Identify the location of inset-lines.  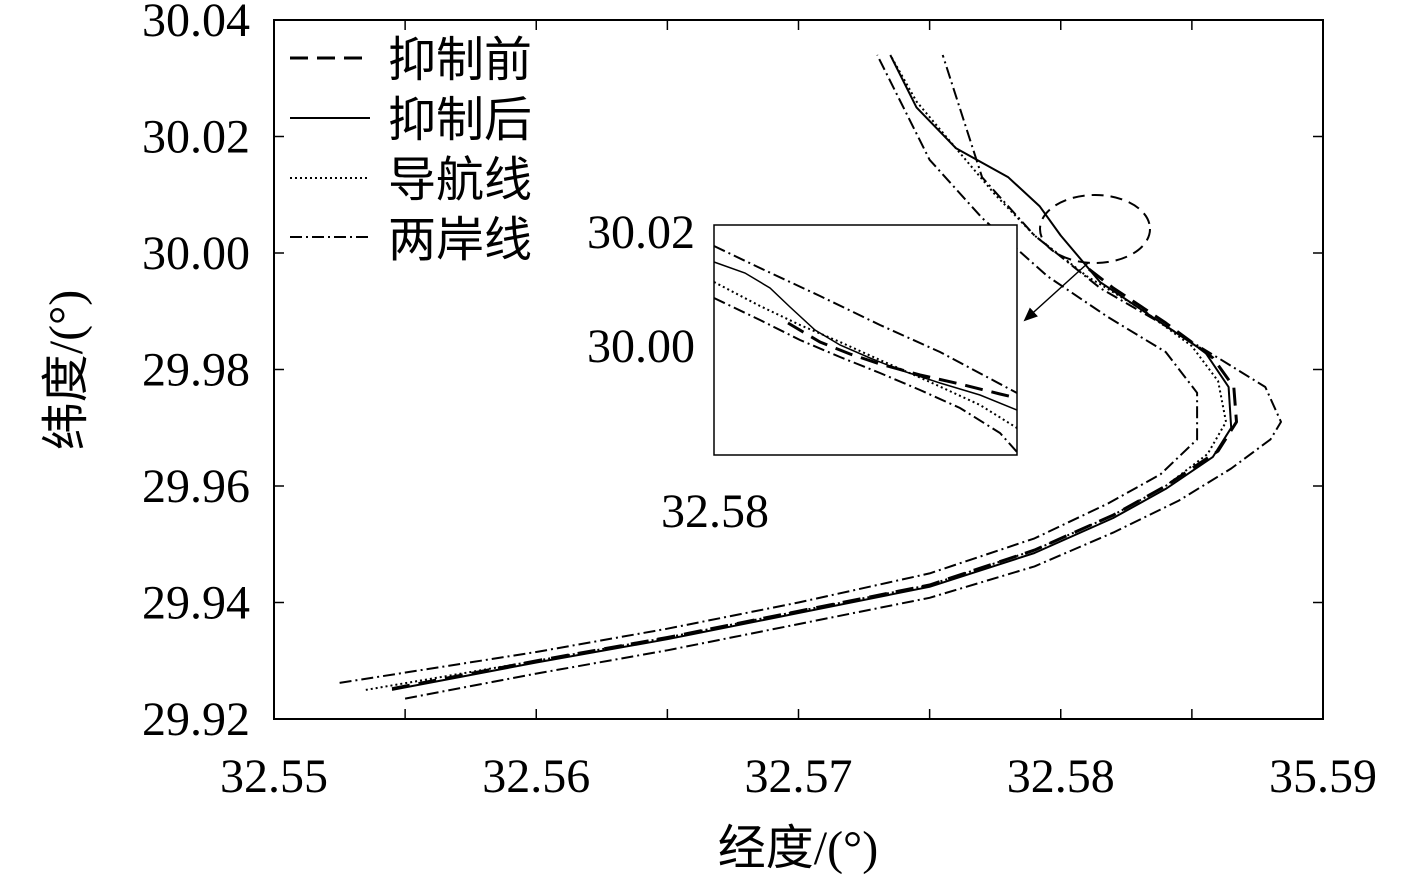
(865, 349).